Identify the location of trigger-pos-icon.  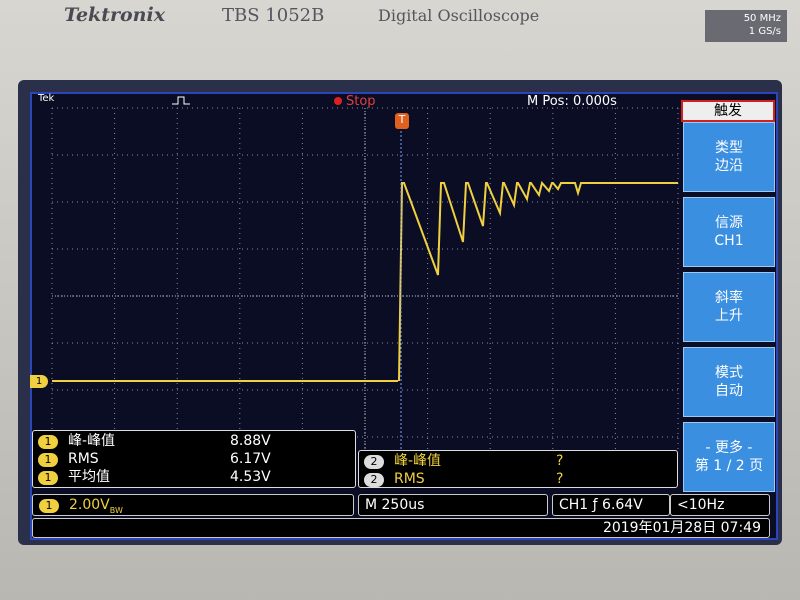
(181, 100).